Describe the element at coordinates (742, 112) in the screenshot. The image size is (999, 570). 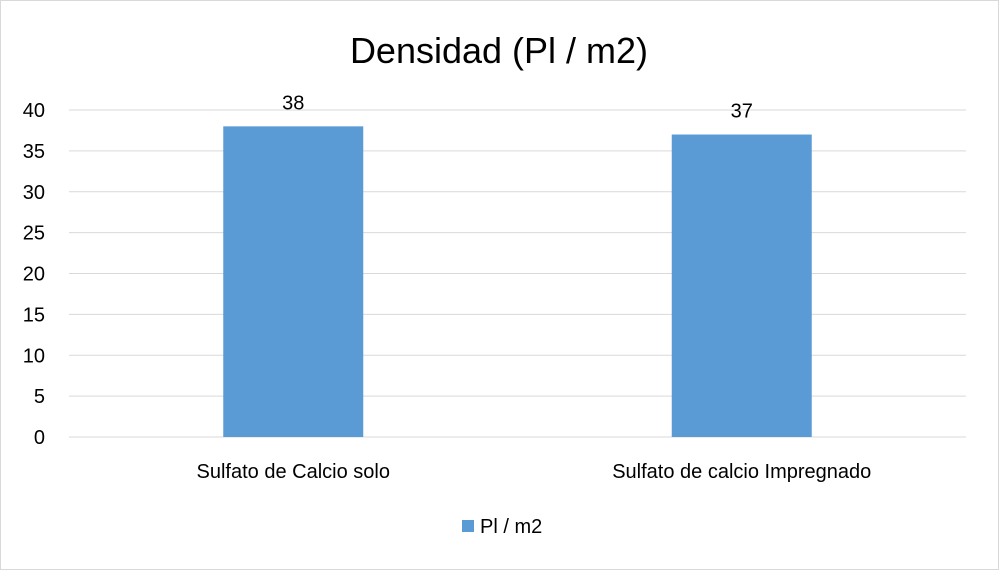
I see `data-label: 37` at that location.